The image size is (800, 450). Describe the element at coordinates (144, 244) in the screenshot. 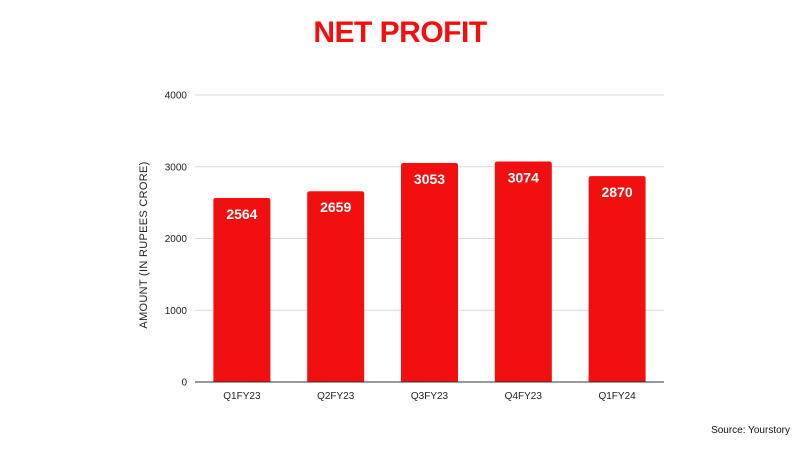

I see `y-axis-title: AMOUNT (IN RUPEES CRORE)` at that location.